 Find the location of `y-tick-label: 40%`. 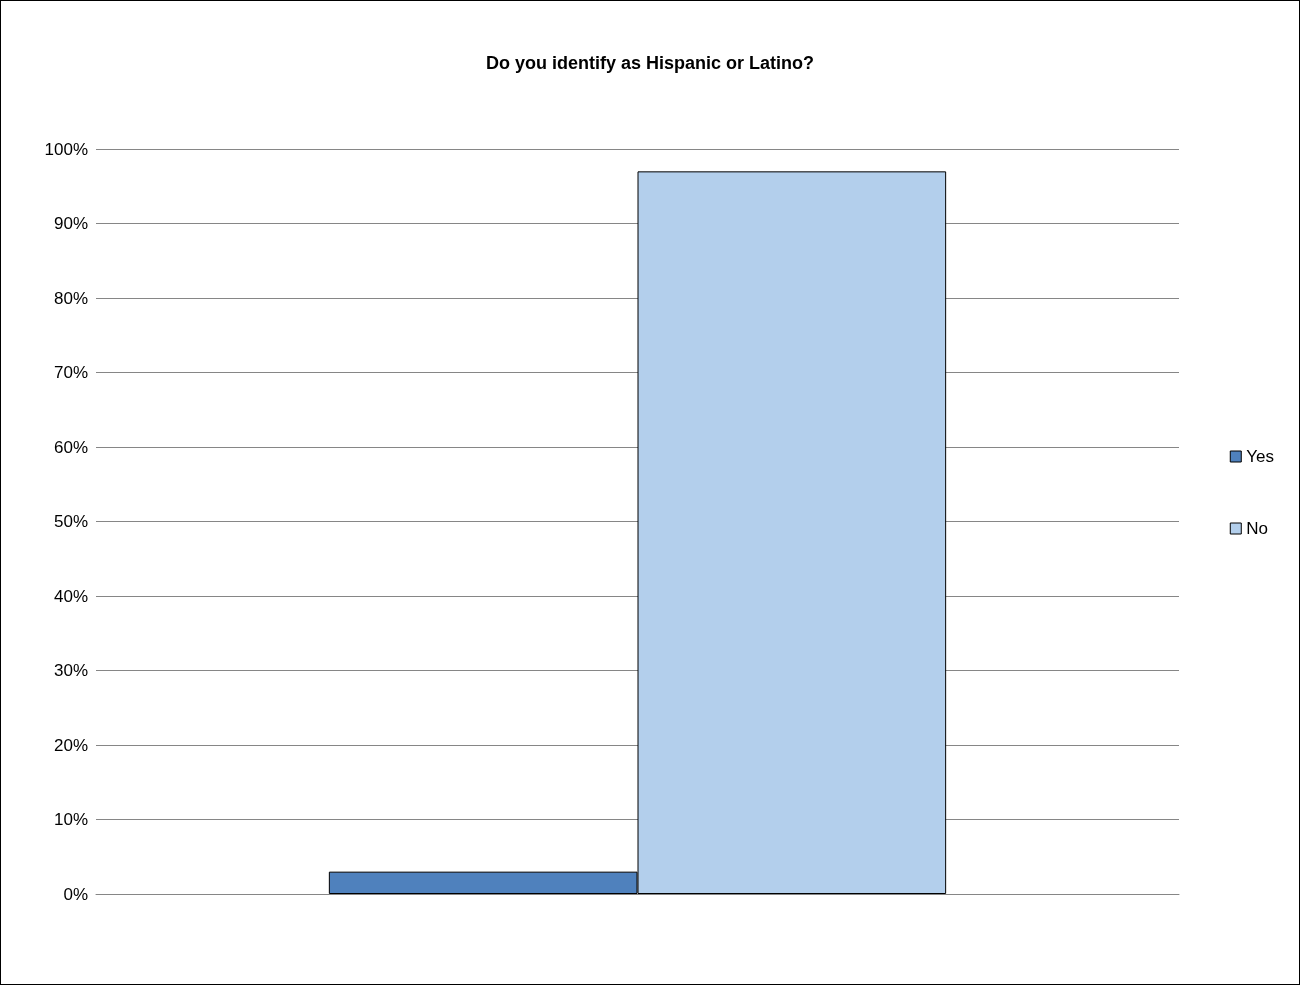

y-tick-label: 40% is located at coordinates (70, 596).